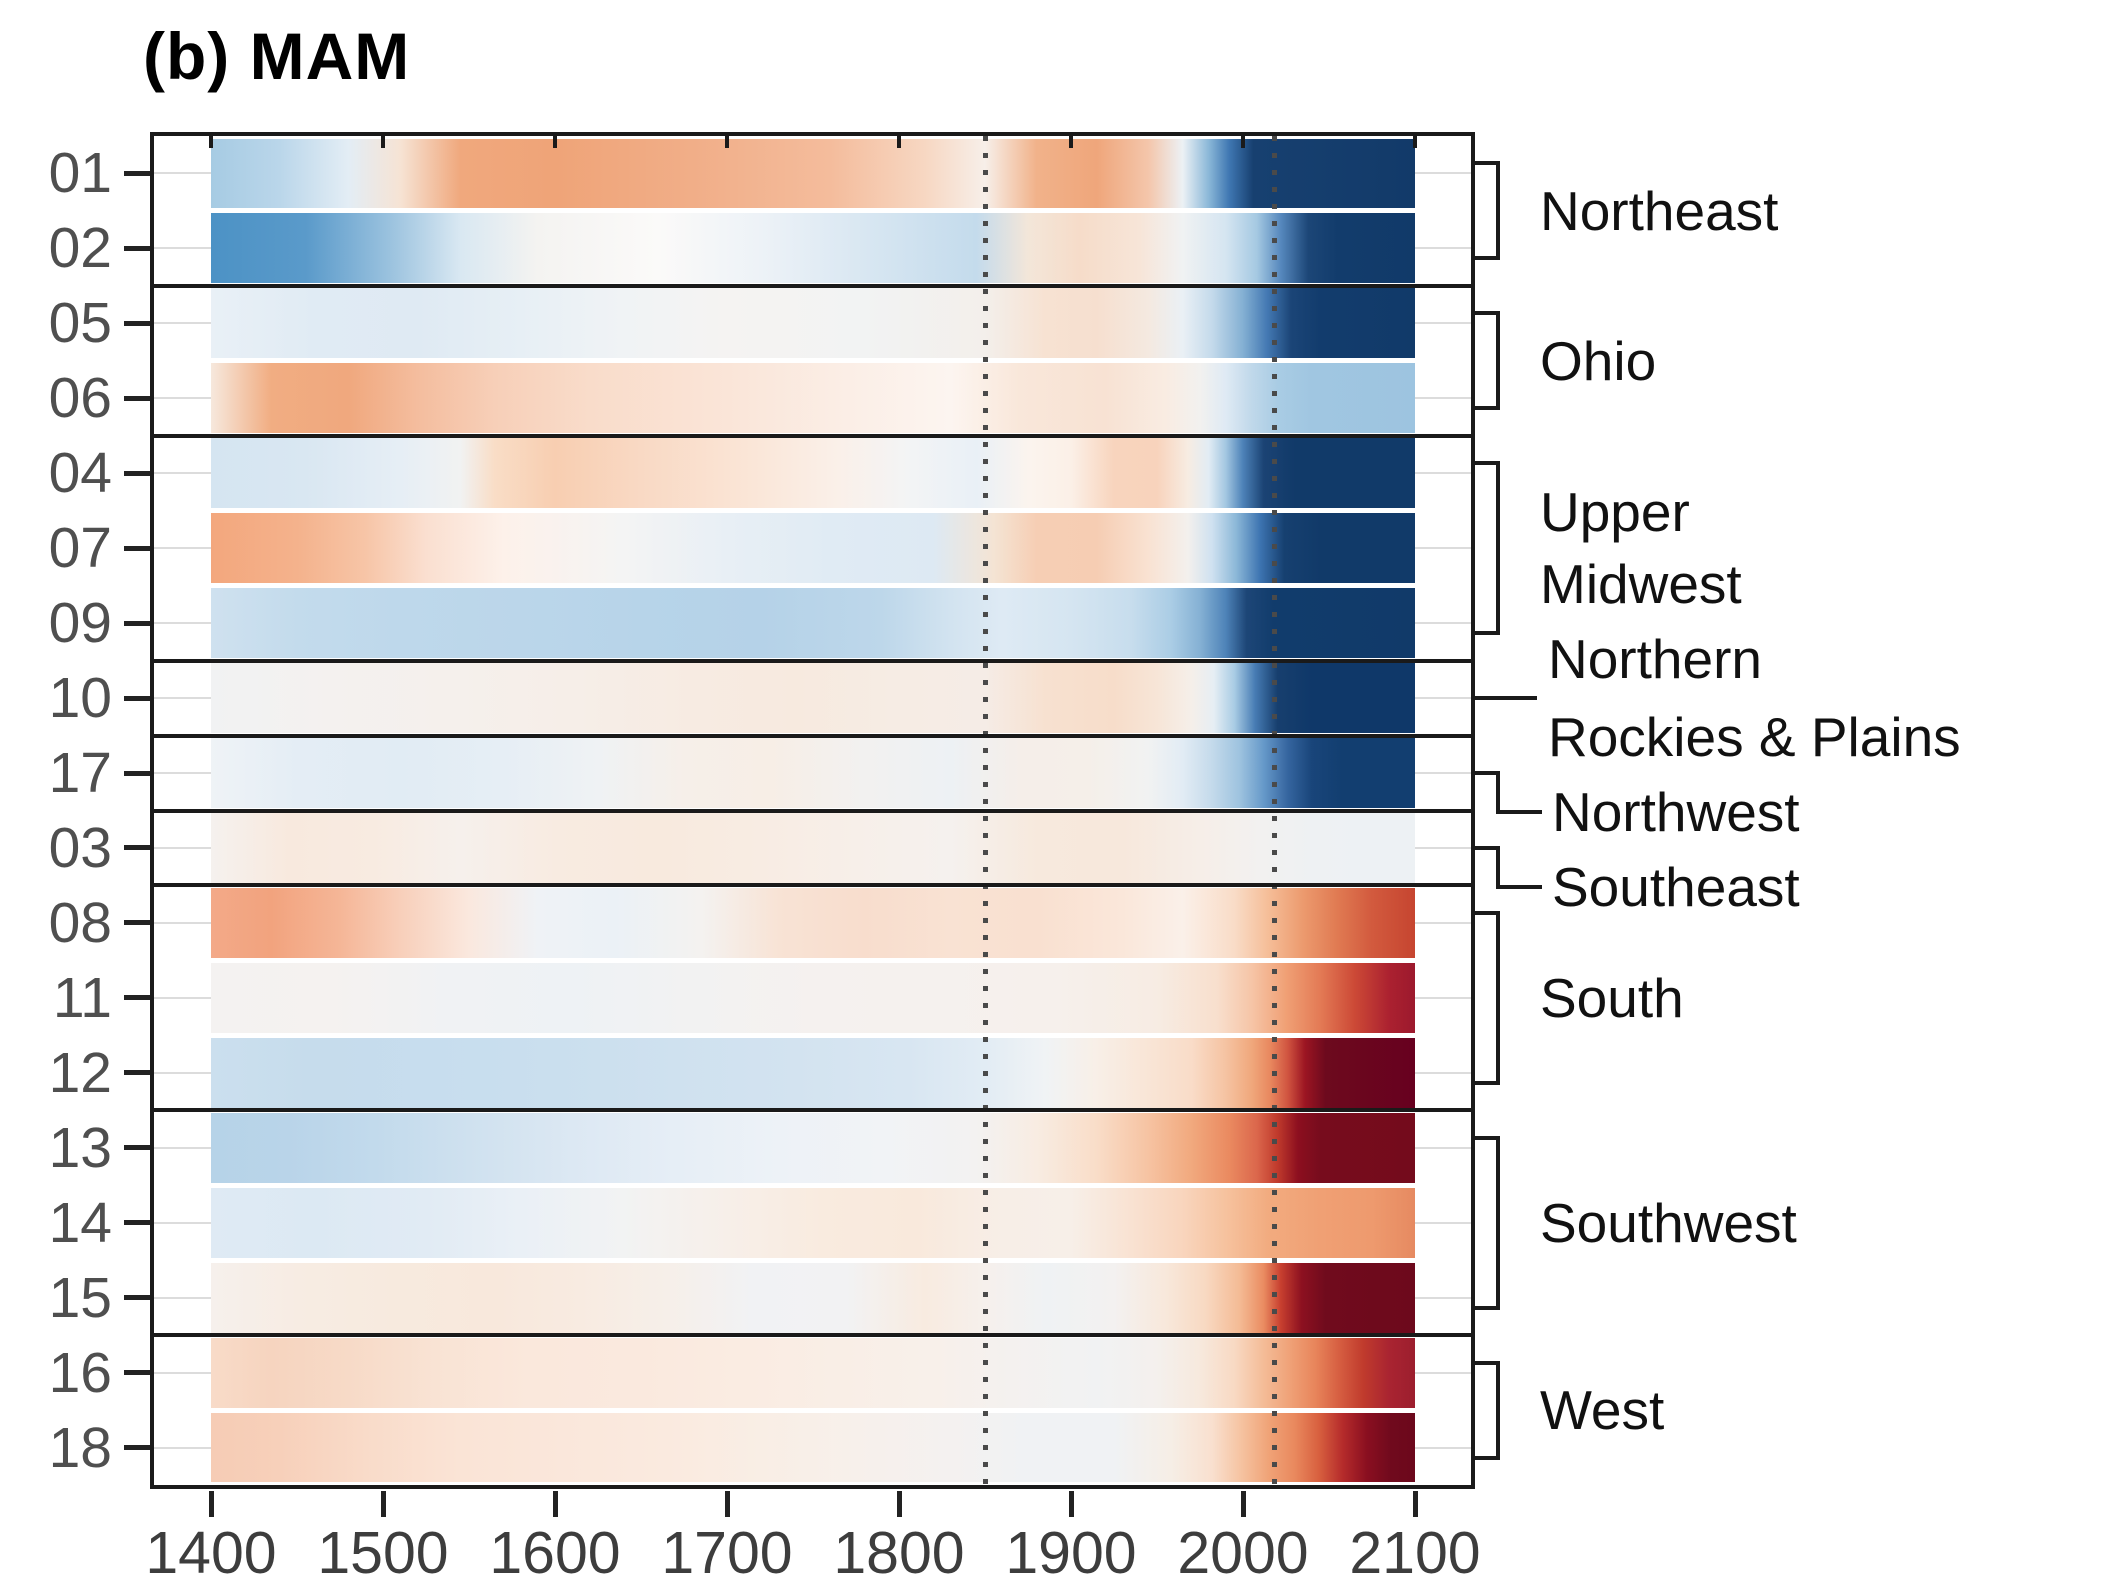 The image size is (2124, 1590). I want to click on row-label-03: 03, so click(80, 847).